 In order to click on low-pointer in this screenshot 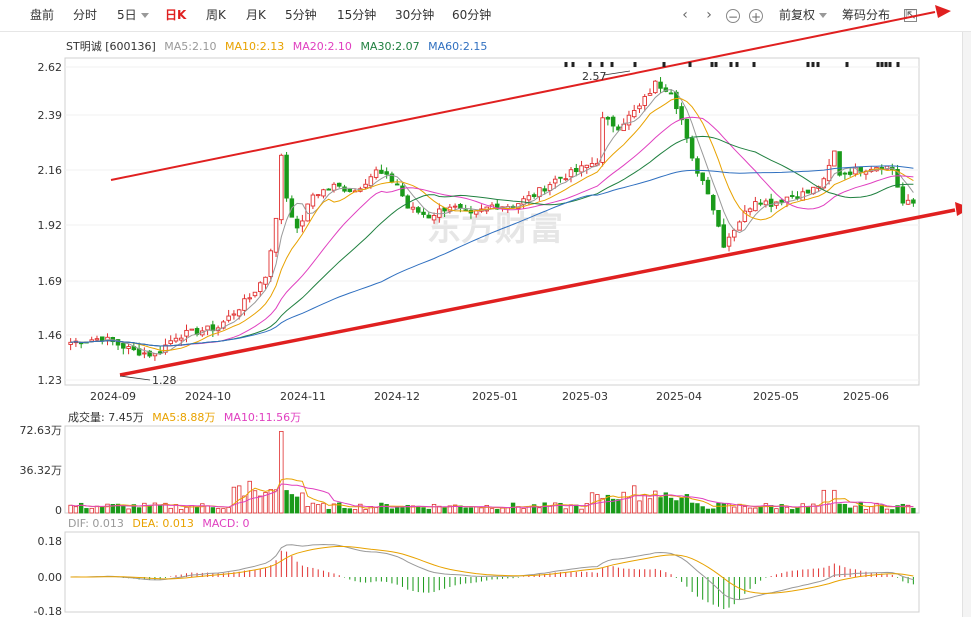, I will do `click(135, 378)`.